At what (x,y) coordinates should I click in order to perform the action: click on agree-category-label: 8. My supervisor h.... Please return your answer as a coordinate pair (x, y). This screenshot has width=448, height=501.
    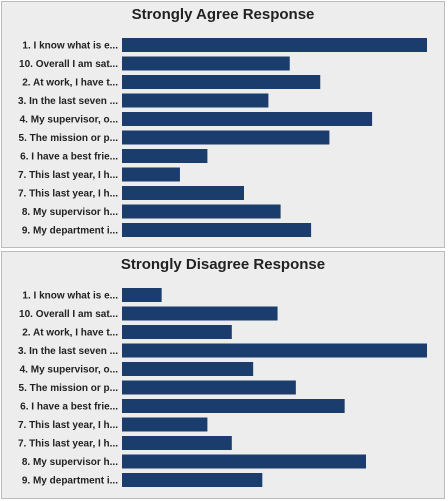
    Looking at the image, I should click on (70, 212).